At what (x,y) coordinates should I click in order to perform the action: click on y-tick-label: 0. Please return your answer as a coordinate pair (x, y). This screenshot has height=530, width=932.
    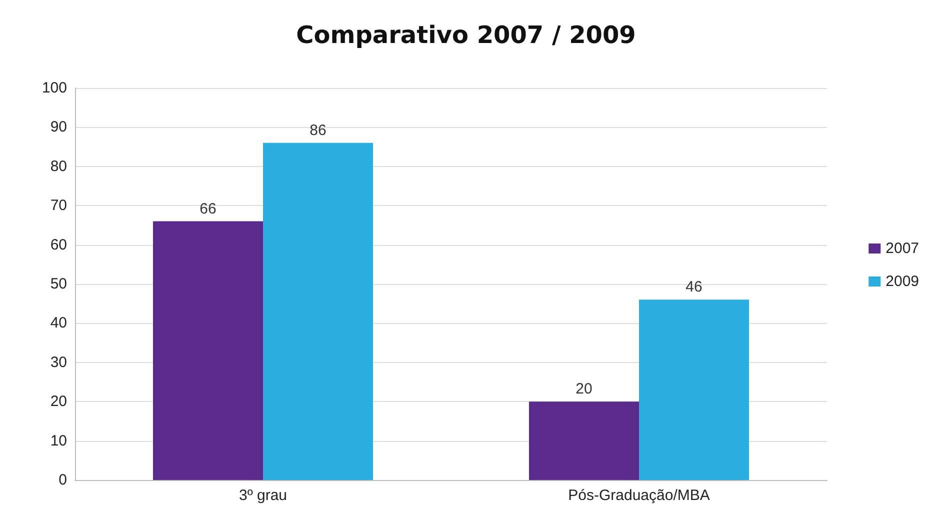
    Looking at the image, I should click on (62, 480).